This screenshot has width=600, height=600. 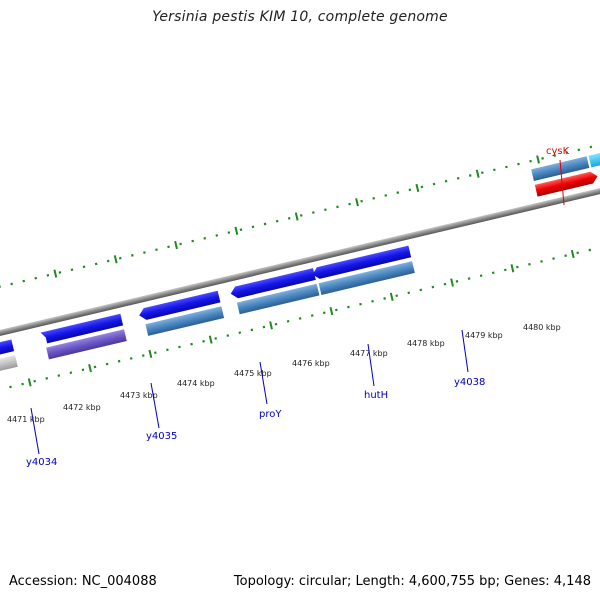 I want to click on coordinate-label: 4473 kbp, so click(x=139, y=395).